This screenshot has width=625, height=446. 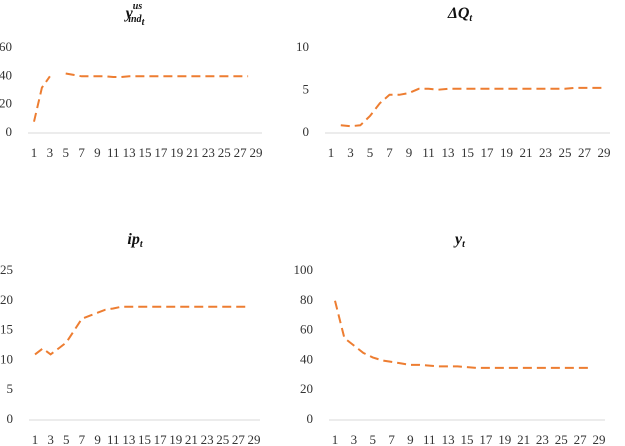 I want to click on chart-title: yus indt, so click(x=135, y=14).